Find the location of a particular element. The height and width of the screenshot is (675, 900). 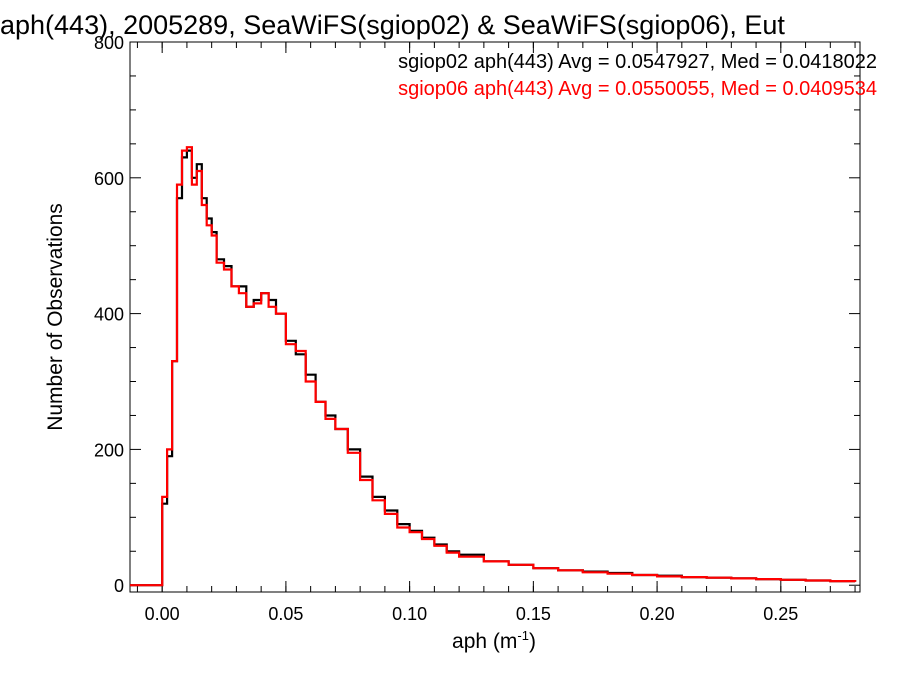

y-tick-label: 200 is located at coordinates (109, 450).